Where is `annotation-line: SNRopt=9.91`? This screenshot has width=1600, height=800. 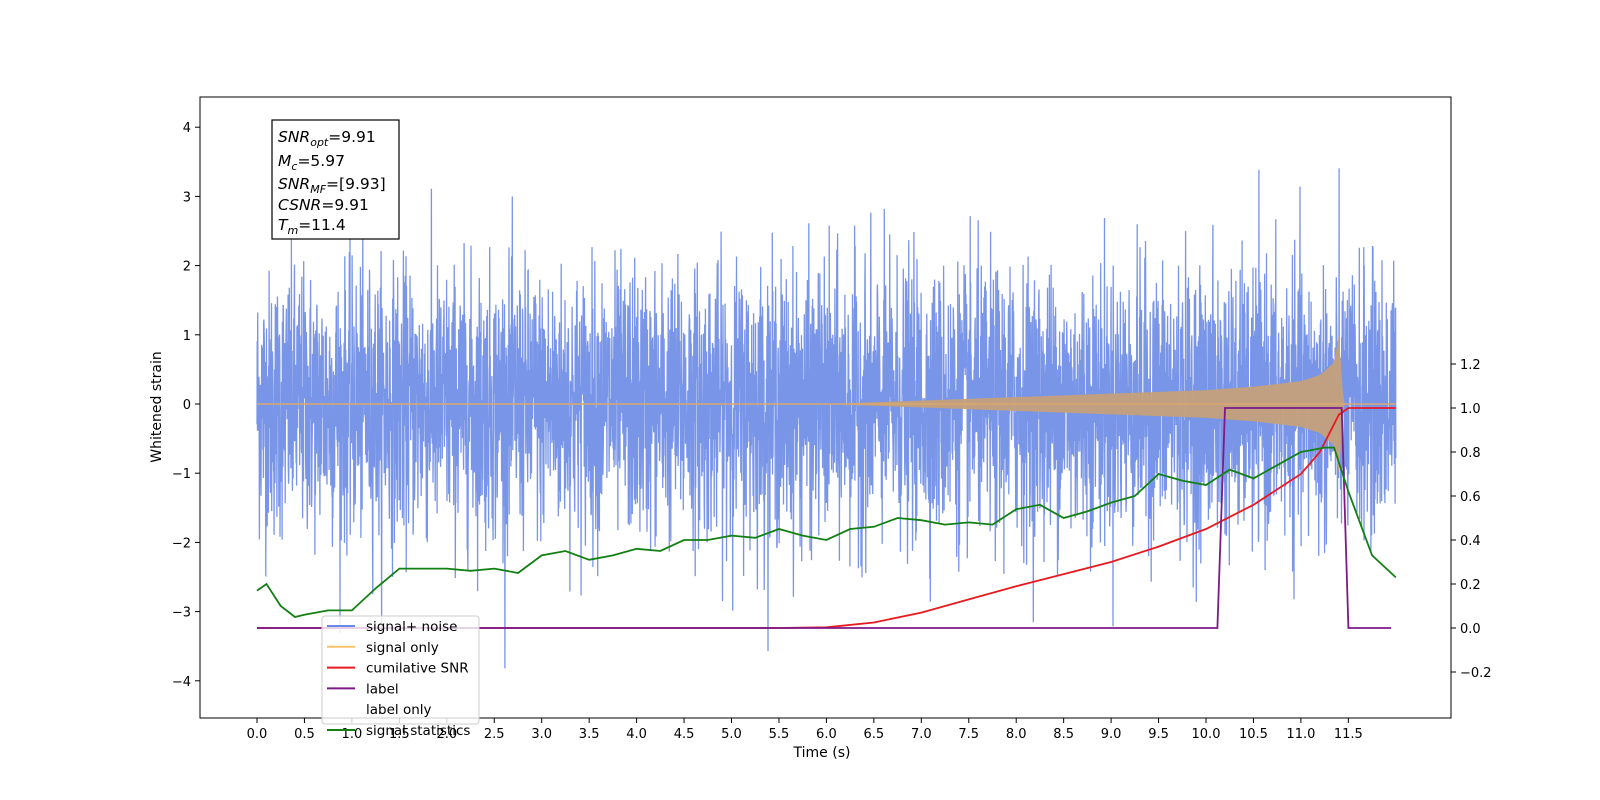 annotation-line: SNRopt=9.91 is located at coordinates (327, 138).